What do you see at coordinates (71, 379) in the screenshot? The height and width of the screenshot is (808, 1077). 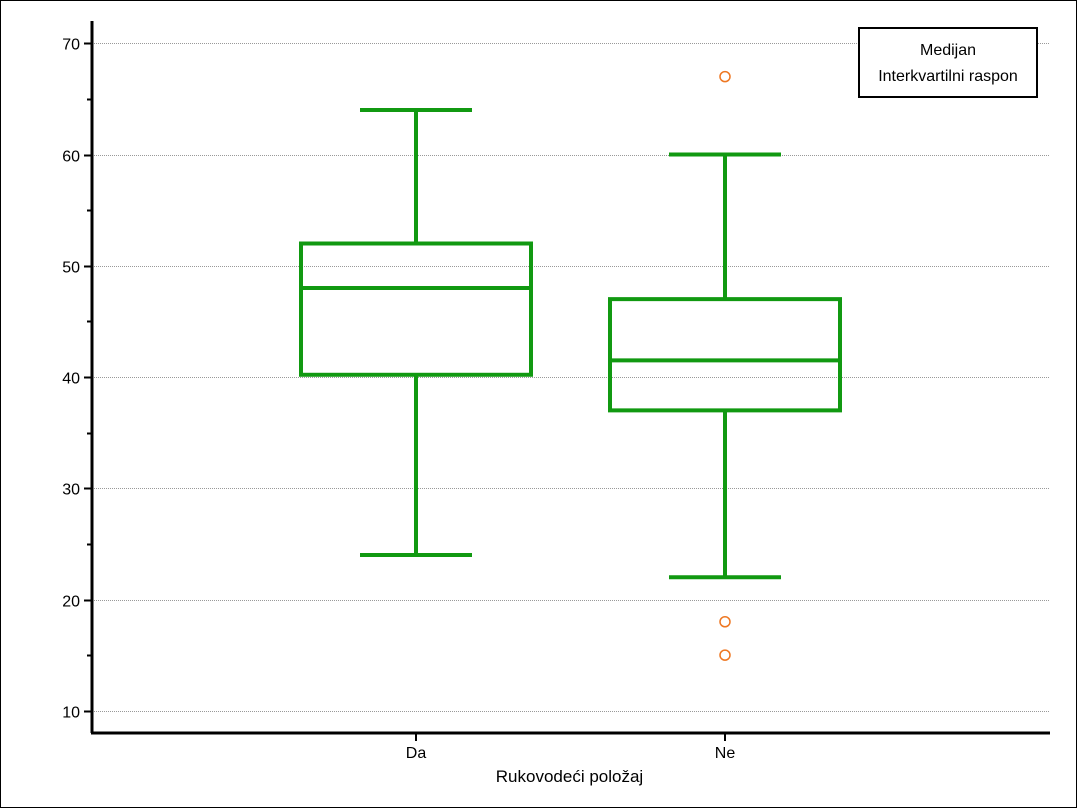 I see `y-tick-label: 40` at bounding box center [71, 379].